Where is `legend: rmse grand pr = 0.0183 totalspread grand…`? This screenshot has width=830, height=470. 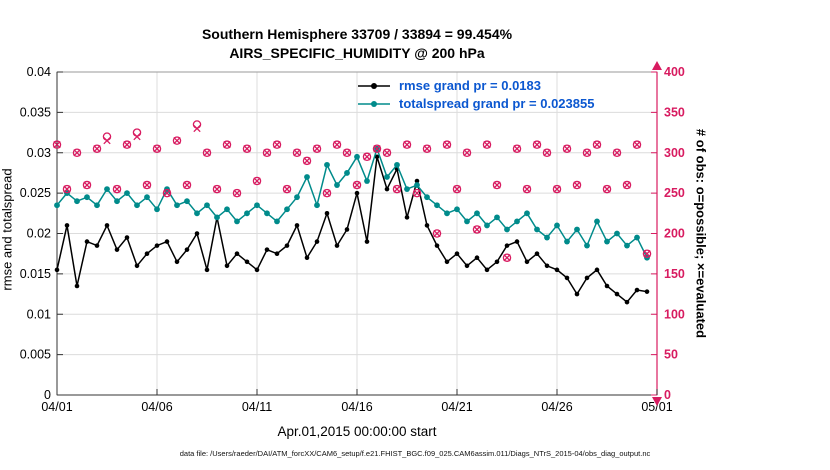
legend: rmse grand pr = 0.0183 totalspread grand… is located at coordinates (475, 94).